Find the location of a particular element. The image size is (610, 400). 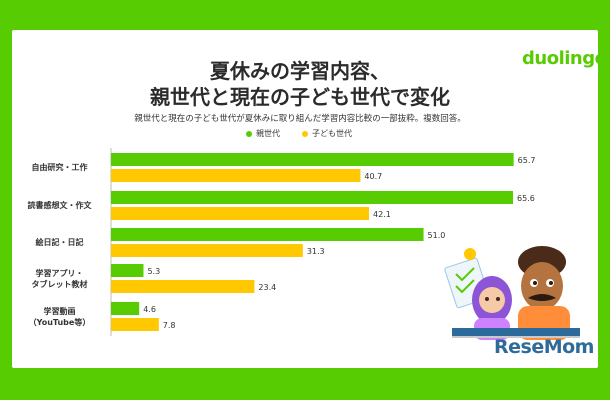

category-label-line: 読書感想文・作文 is located at coordinates (59, 205).